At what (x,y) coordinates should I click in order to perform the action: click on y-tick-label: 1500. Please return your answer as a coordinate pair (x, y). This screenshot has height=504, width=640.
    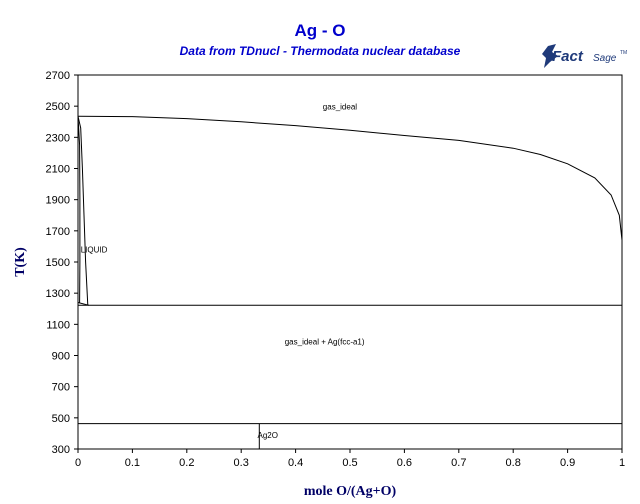
    Looking at the image, I should click on (58, 263).